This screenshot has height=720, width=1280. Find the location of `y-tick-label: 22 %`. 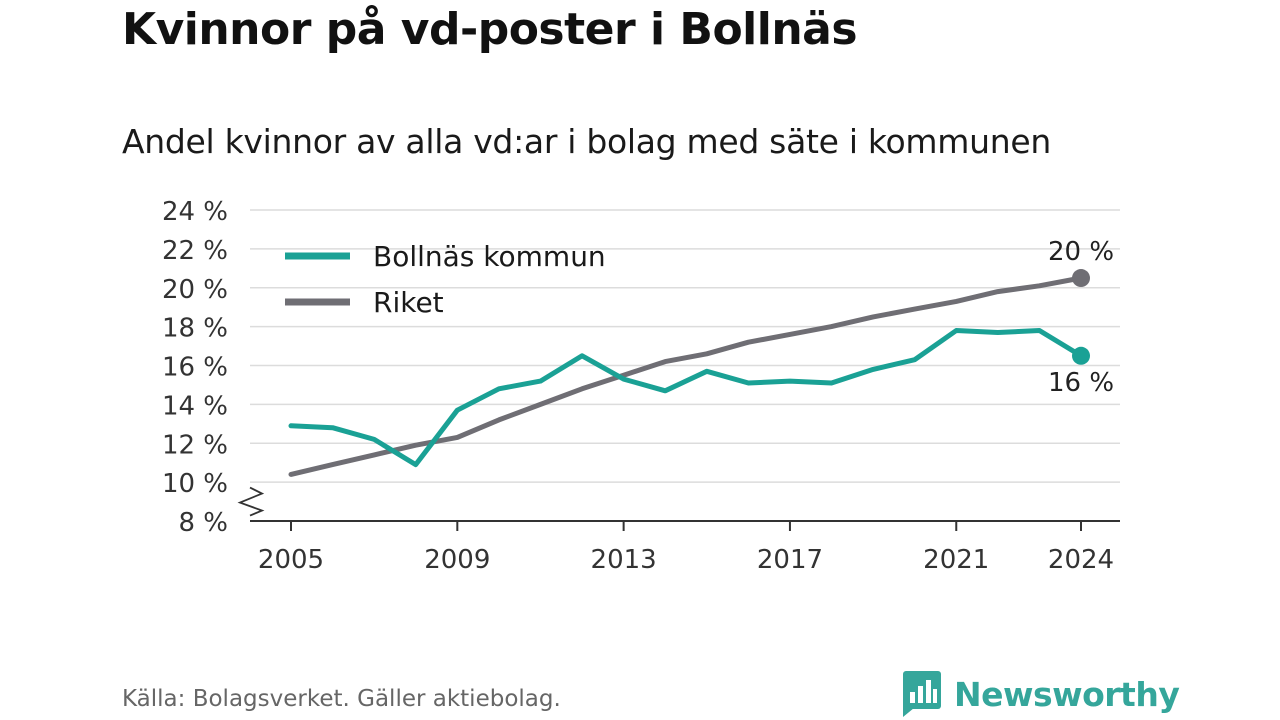

y-tick-label: 22 % is located at coordinates (195, 251).